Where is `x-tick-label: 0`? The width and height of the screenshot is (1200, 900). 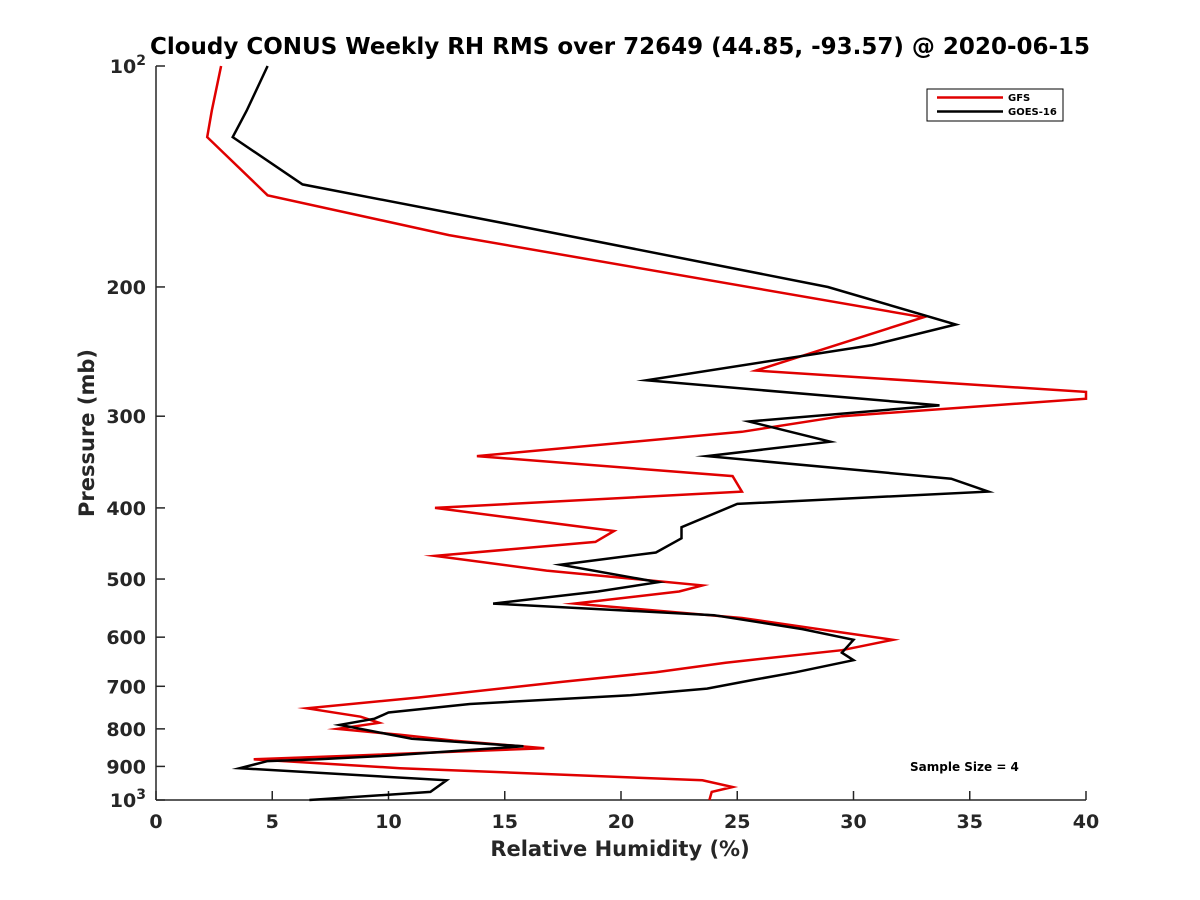 x-tick-label: 0 is located at coordinates (155, 822).